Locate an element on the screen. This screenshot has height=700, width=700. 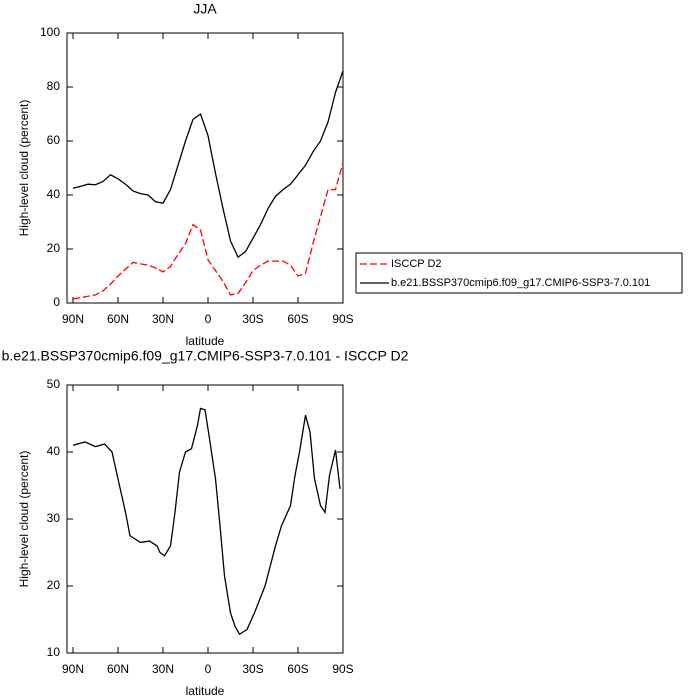
legend-label: ISCCP D2 is located at coordinates (416, 264).